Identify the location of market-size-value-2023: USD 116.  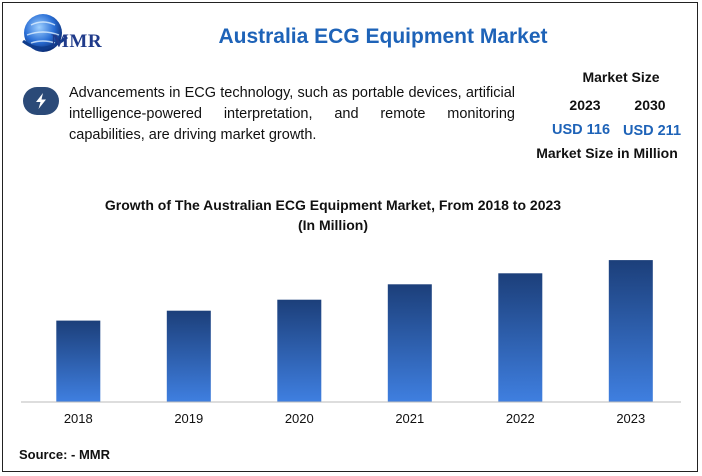
(581, 130).